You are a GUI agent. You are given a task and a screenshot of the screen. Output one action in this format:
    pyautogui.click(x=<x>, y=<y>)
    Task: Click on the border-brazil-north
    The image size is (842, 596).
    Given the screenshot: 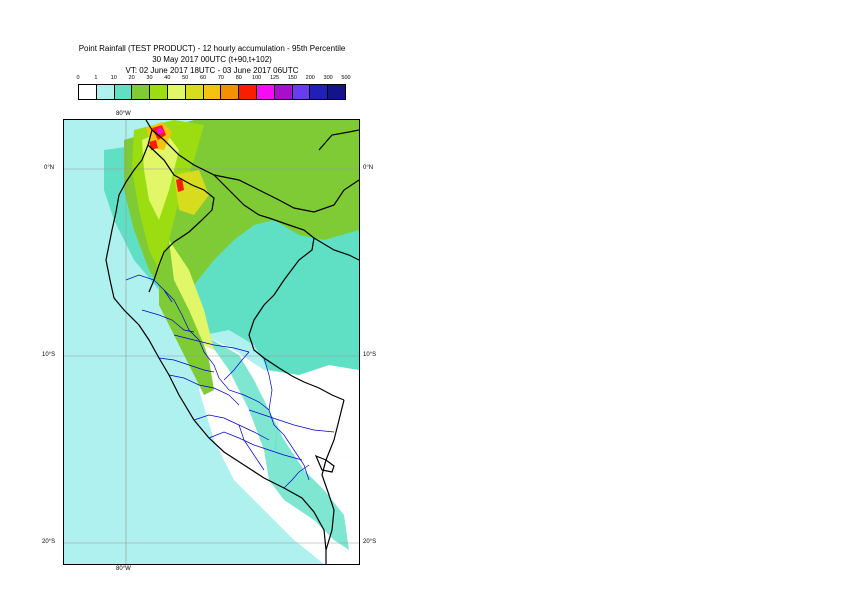 What is the action you would take?
    pyautogui.click(x=336, y=249)
    